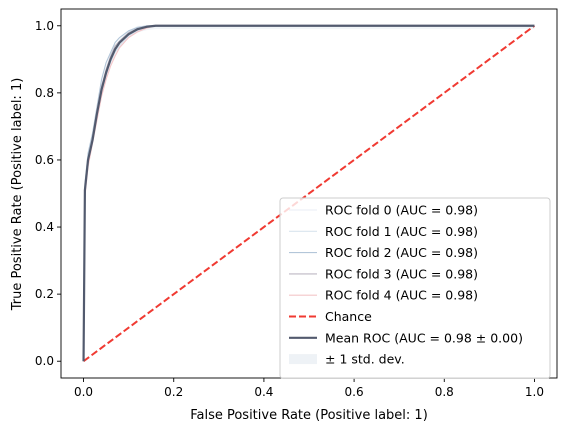  I want to click on legend-label: Mean ROC (AUC = 0.98 ± 0.00), so click(424, 337).